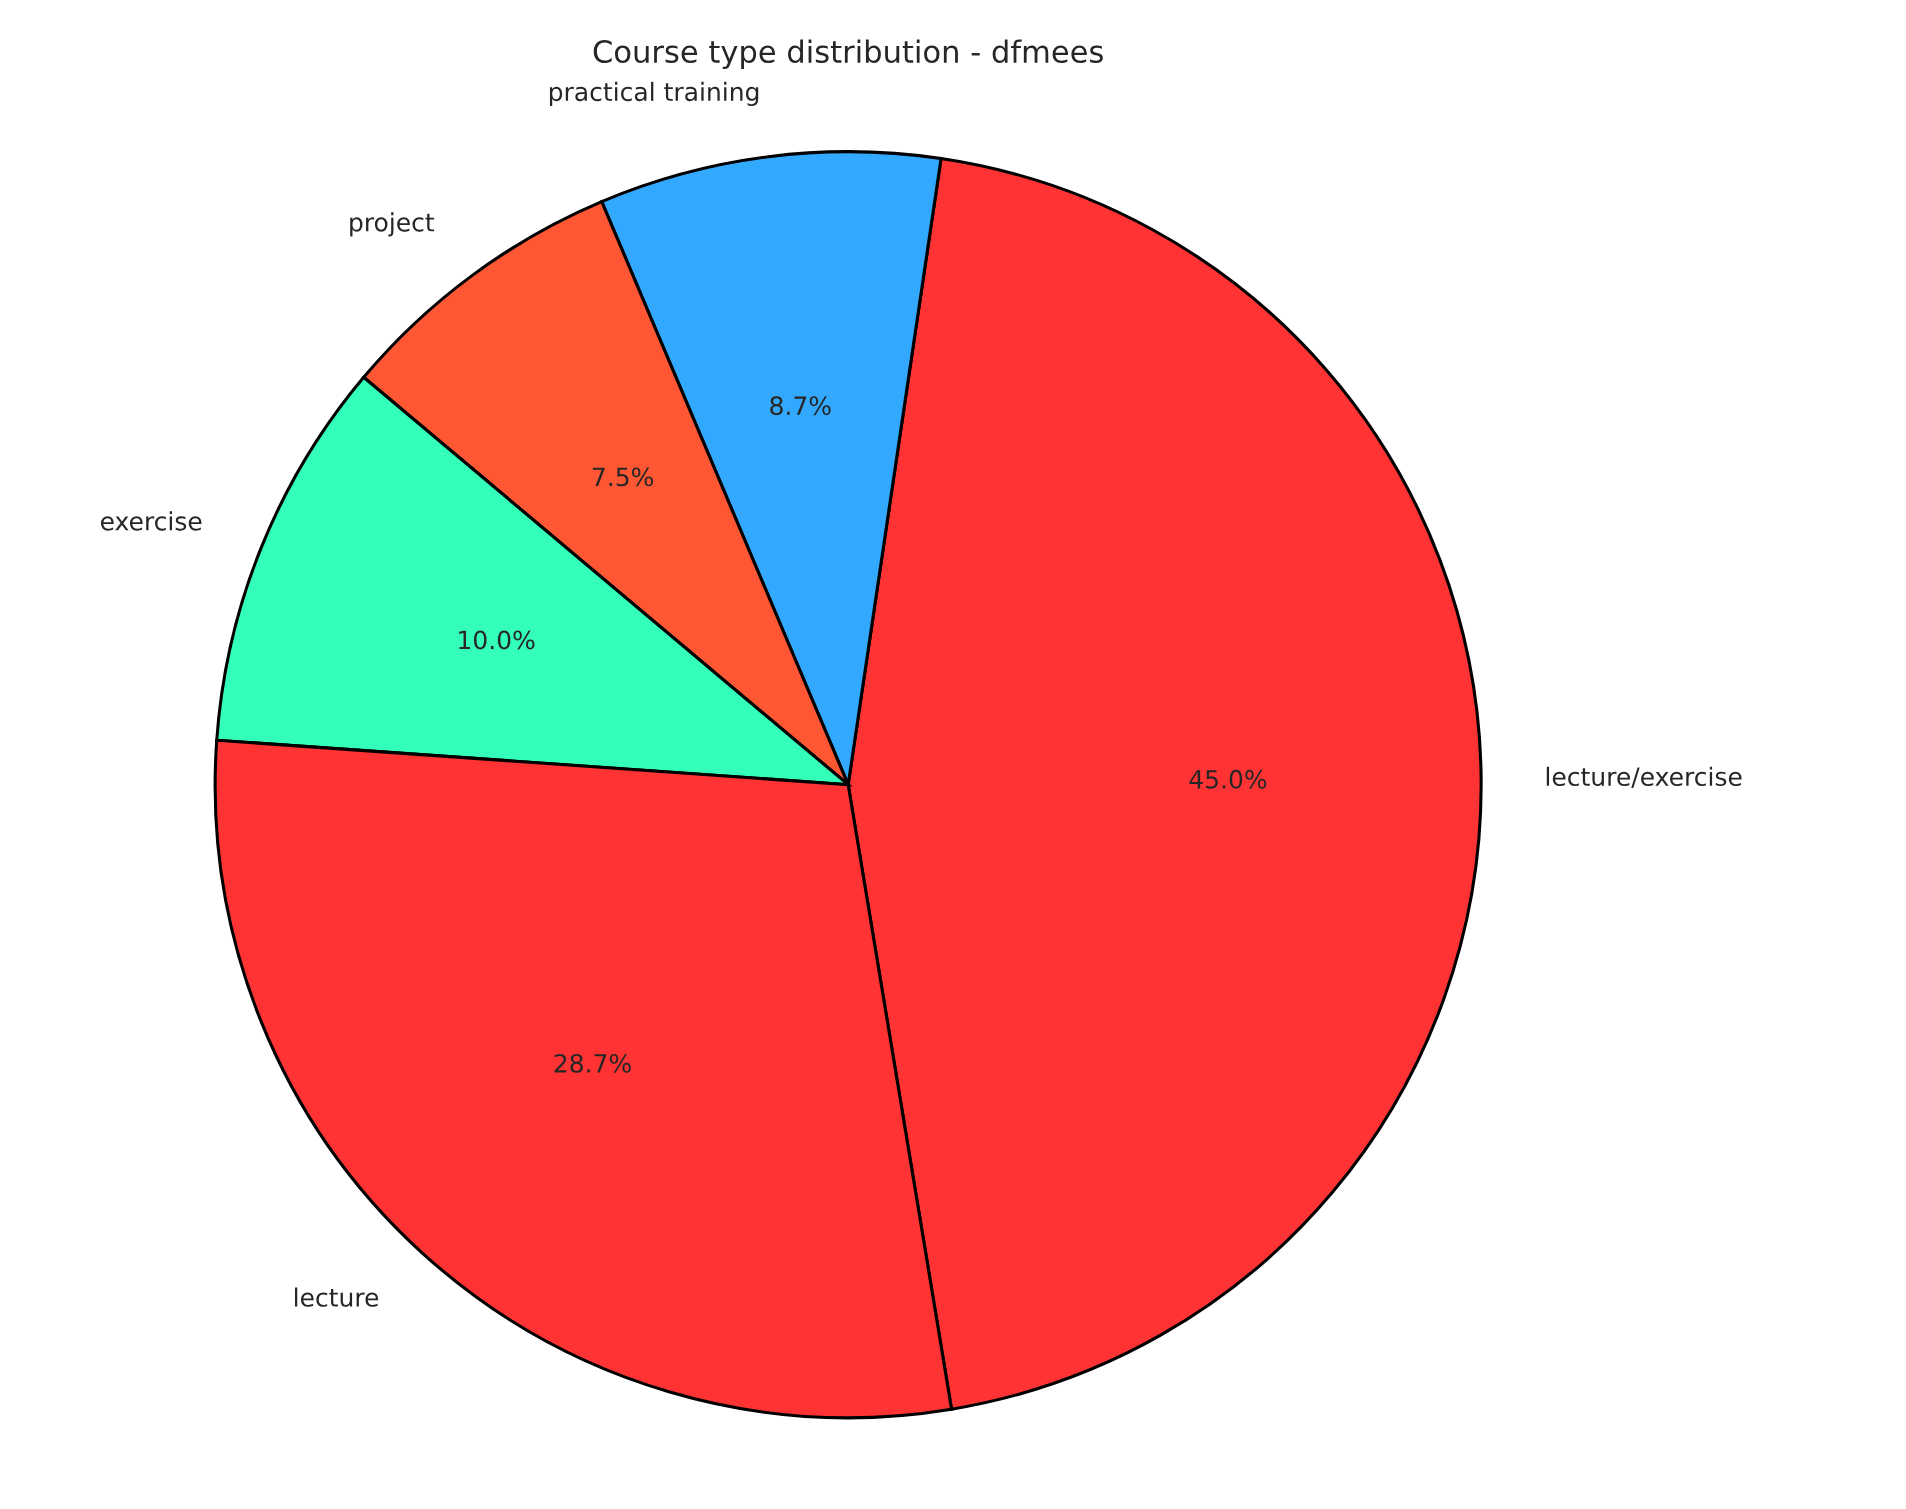 The height and width of the screenshot is (1509, 1906). Describe the element at coordinates (800, 406) in the screenshot. I see `data-label: 8.7%` at that location.